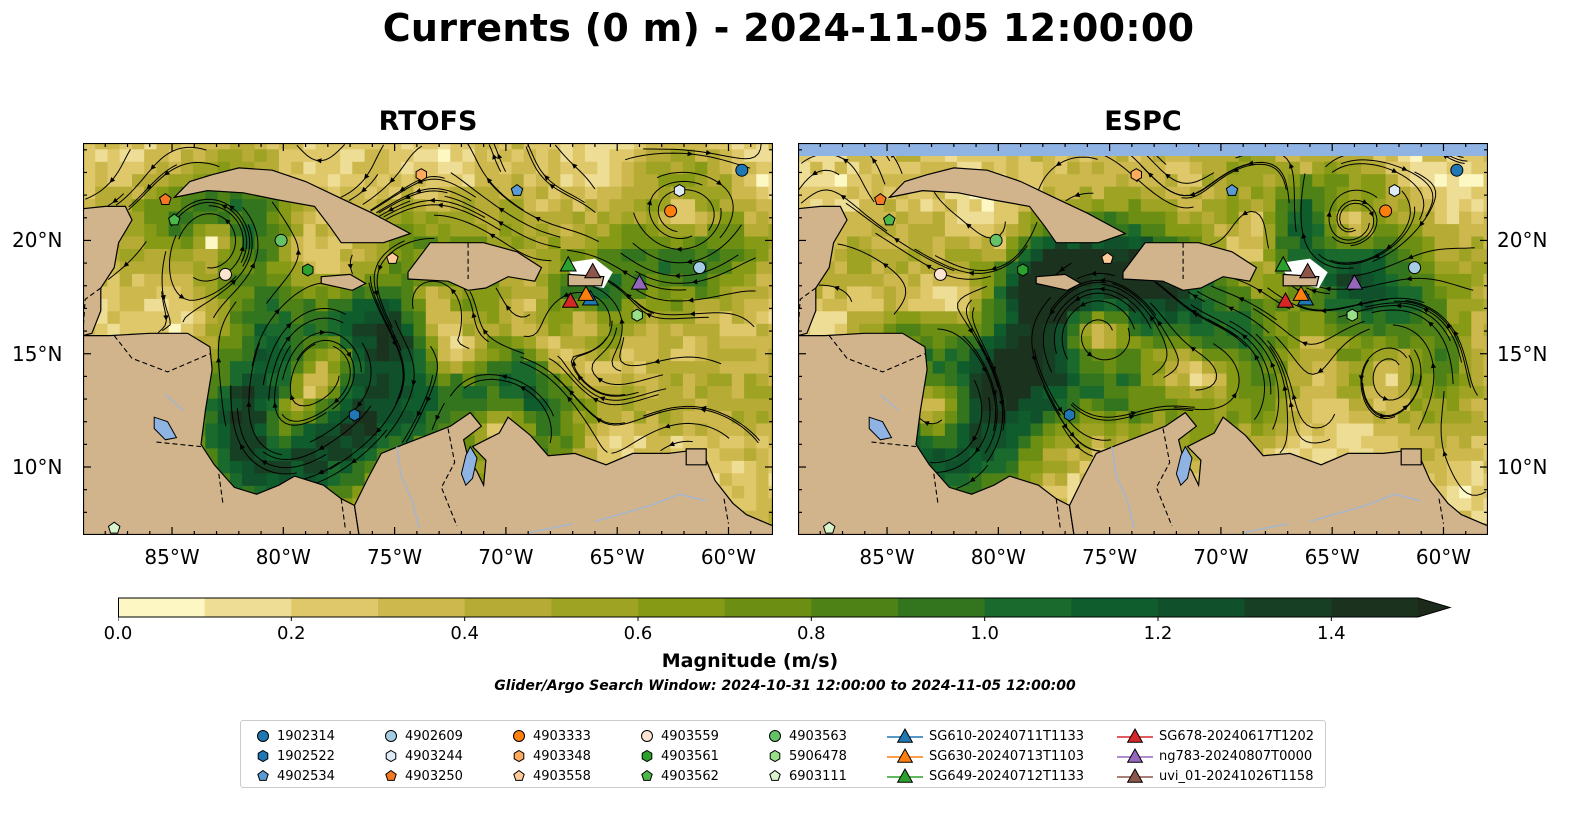 Image resolution: width=1577 pixels, height=827 pixels. I want to click on legend-entry: 4903562, so click(679, 776).